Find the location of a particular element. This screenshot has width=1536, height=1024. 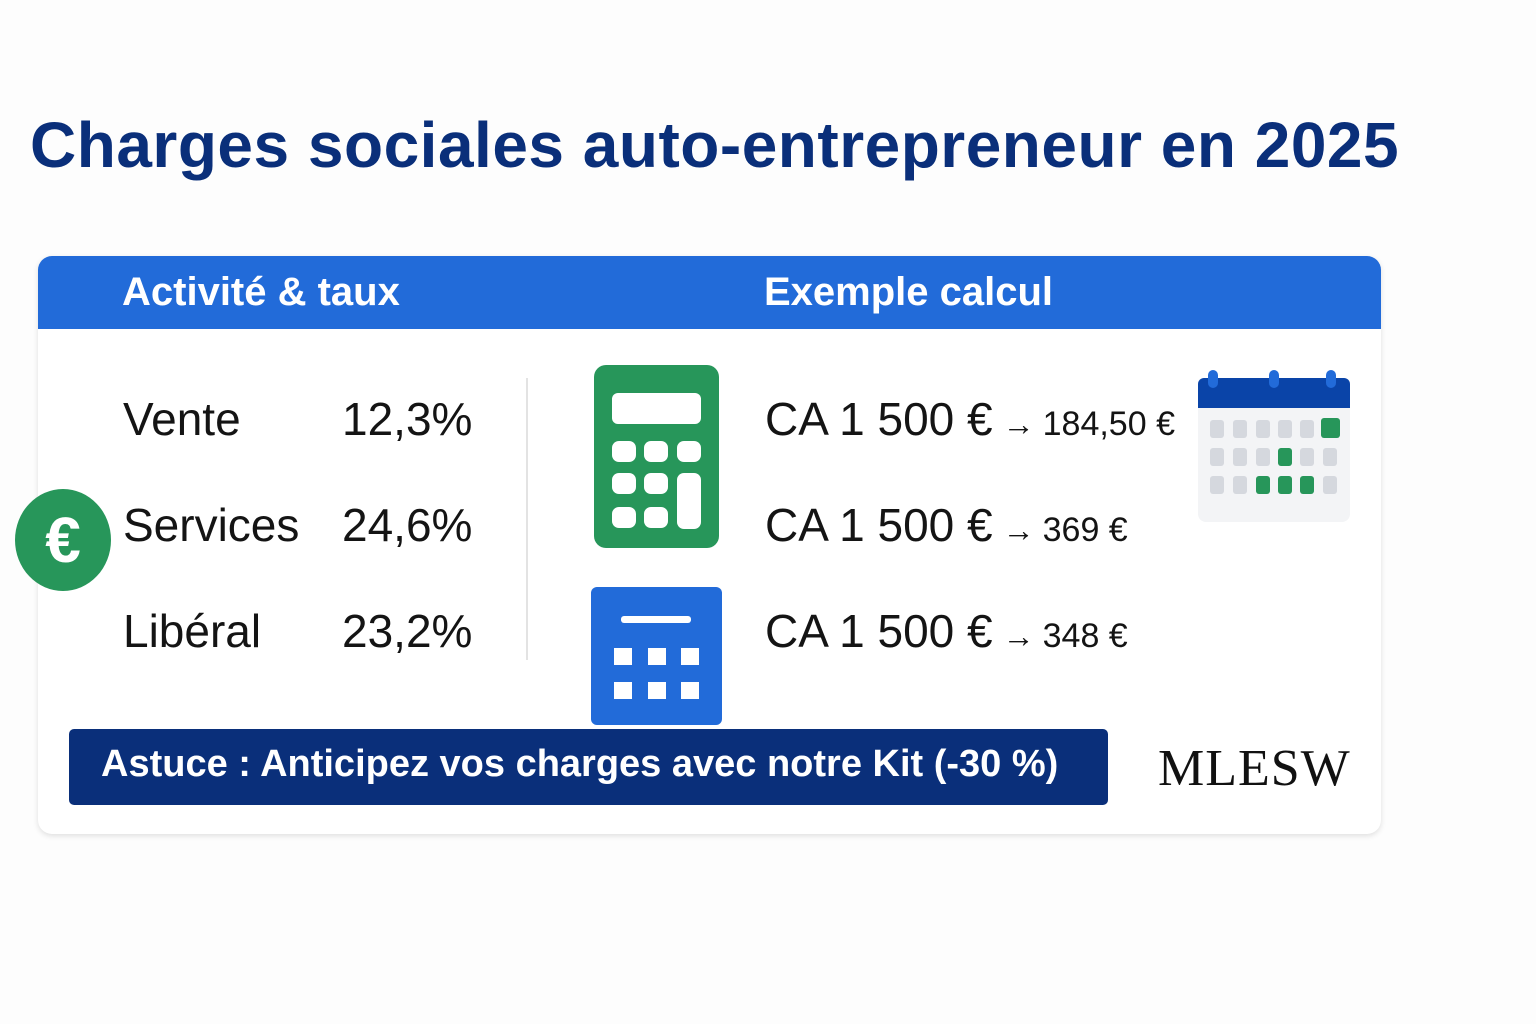

calc-line-vente: CA 1 500 € → 184,50 € is located at coordinates (970, 419).